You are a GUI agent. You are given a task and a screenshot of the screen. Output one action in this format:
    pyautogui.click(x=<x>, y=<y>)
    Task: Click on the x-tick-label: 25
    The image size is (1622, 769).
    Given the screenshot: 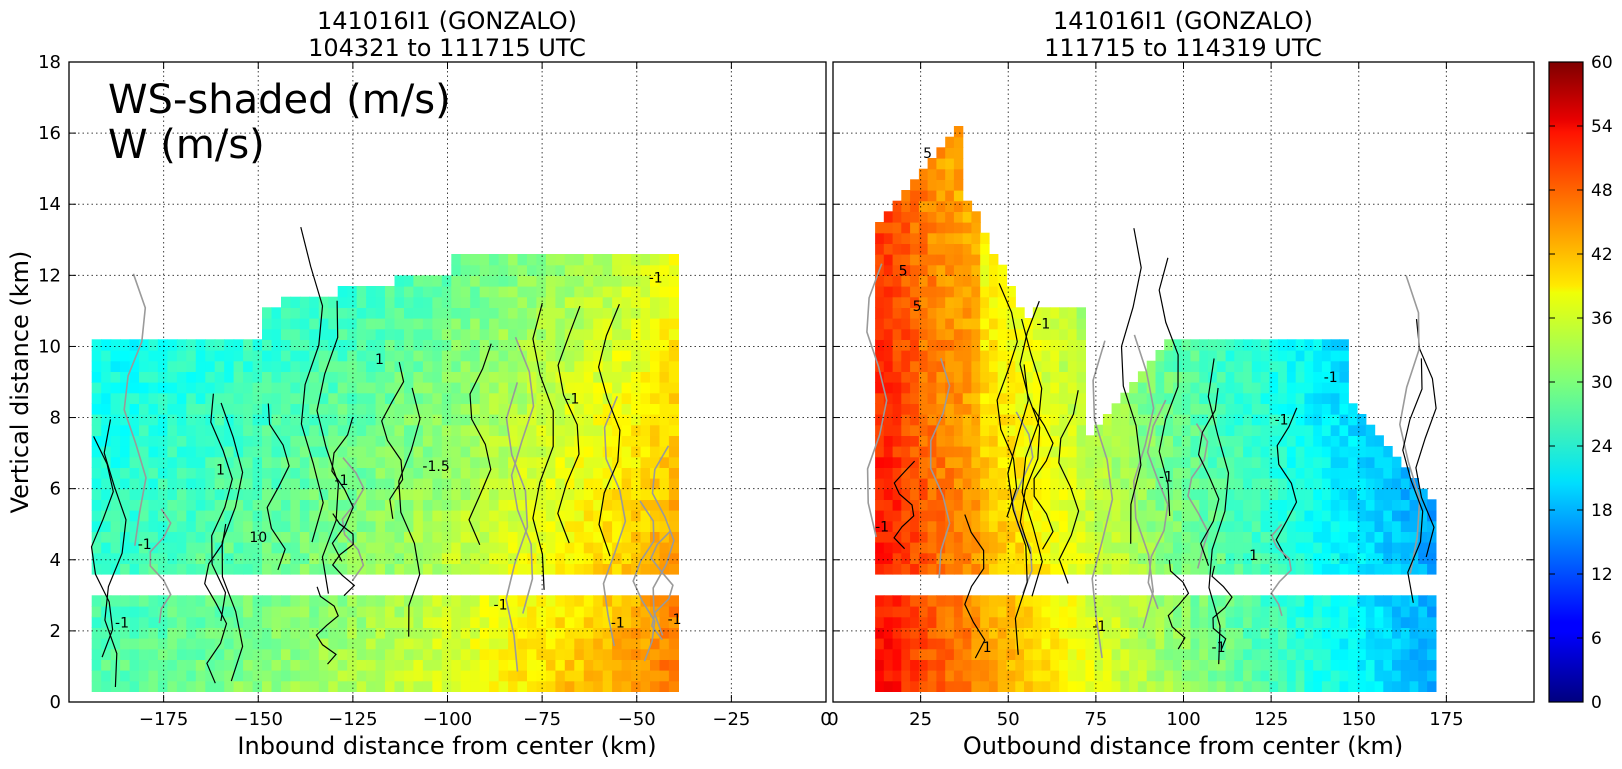 What is the action you would take?
    pyautogui.click(x=920, y=719)
    